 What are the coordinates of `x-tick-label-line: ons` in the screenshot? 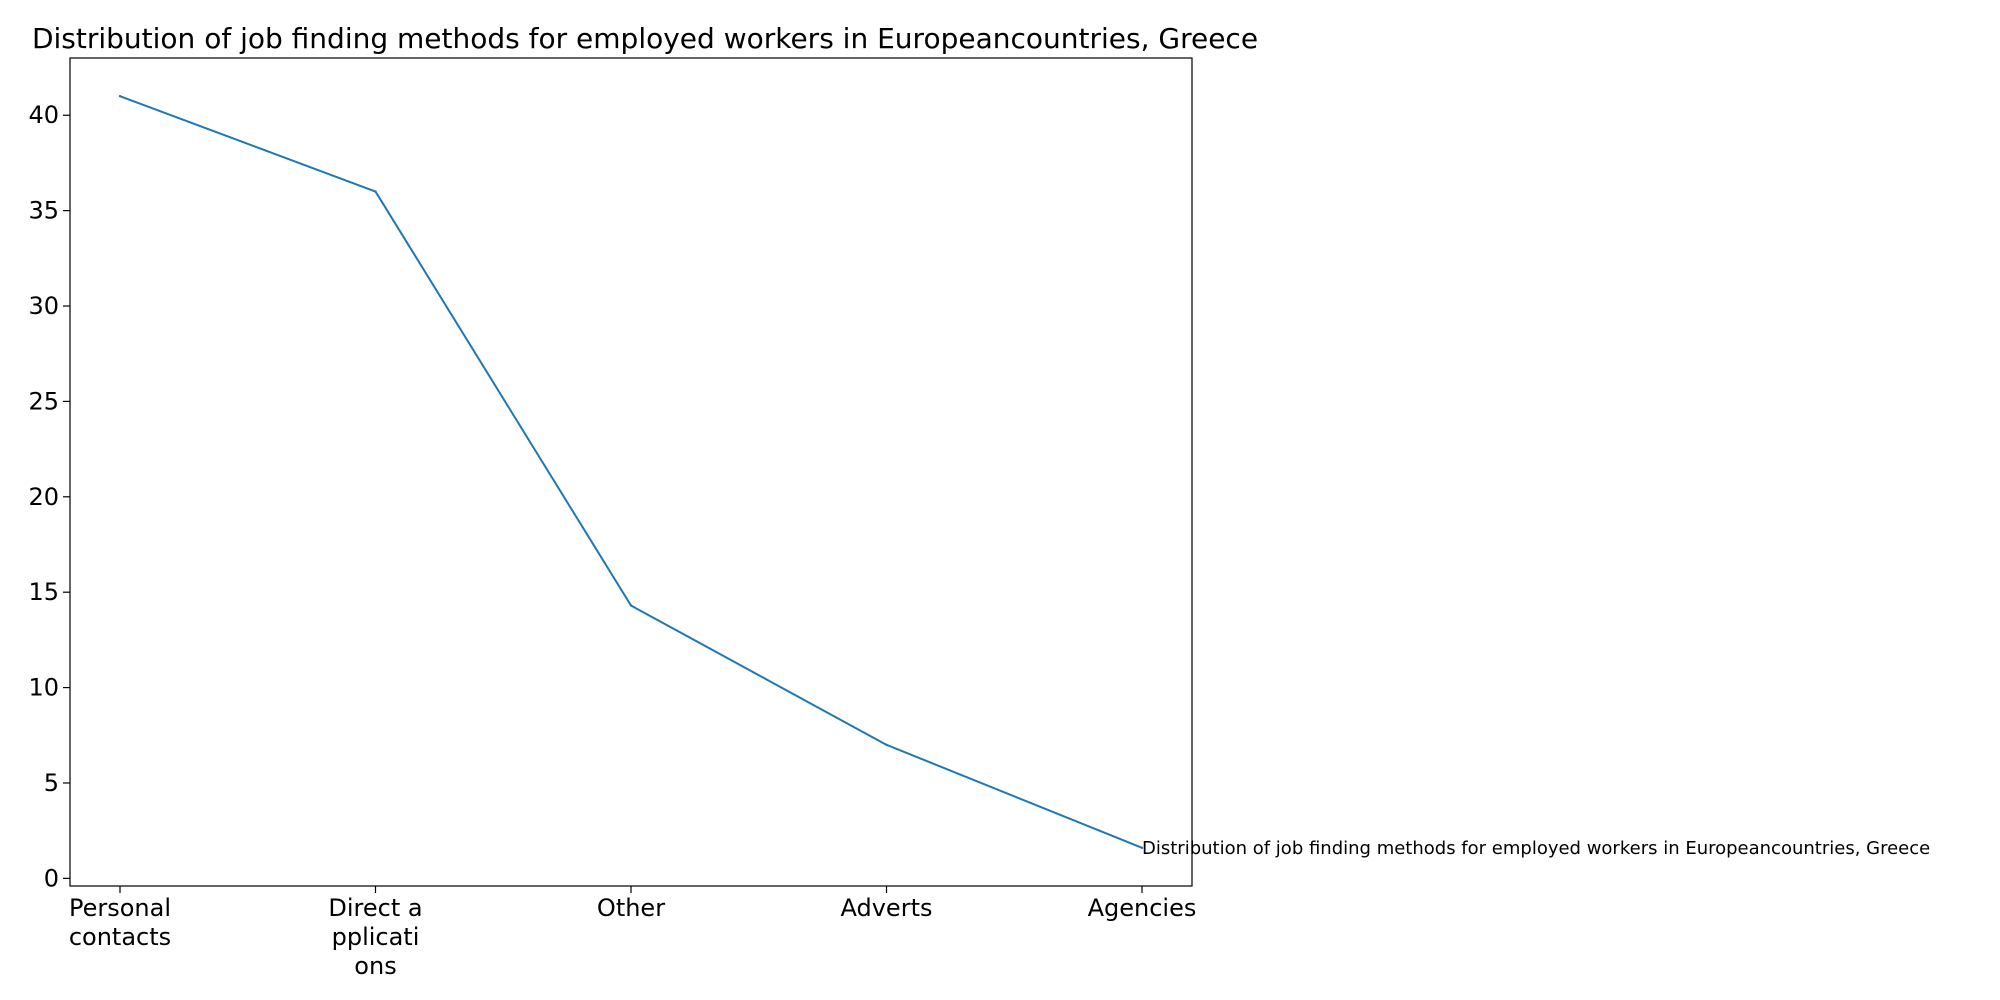 It's located at (375, 966).